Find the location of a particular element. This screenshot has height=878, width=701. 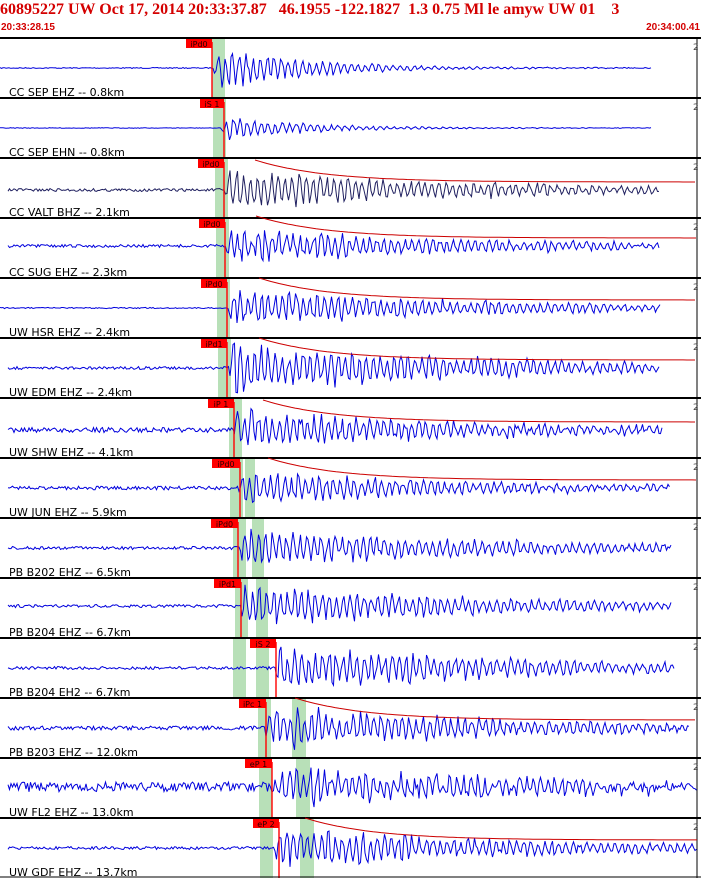

station-label: CC SEP EHN -- 0.8km is located at coordinates (67, 152).